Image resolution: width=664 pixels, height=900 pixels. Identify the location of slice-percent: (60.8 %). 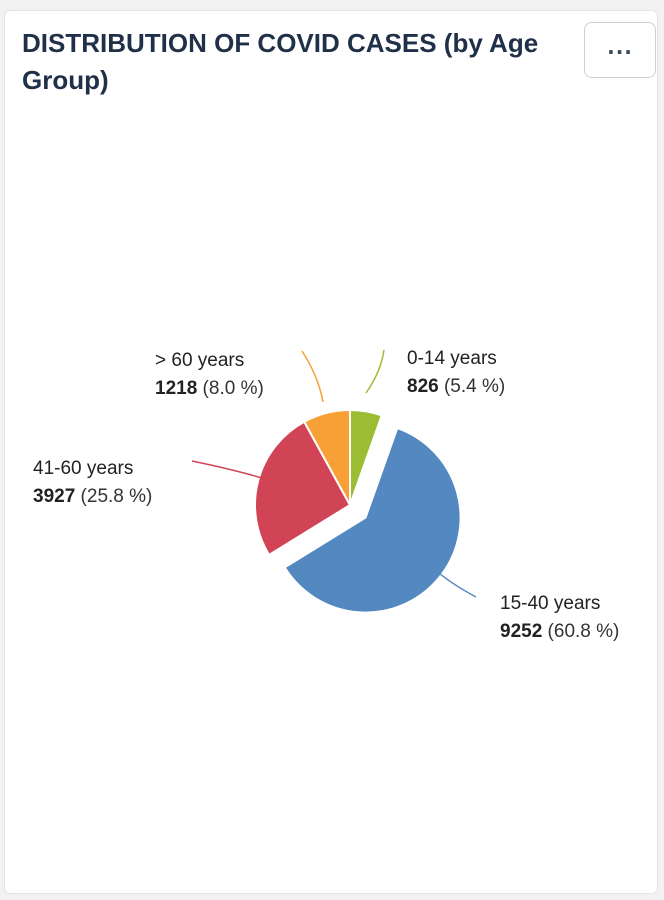
(580, 631).